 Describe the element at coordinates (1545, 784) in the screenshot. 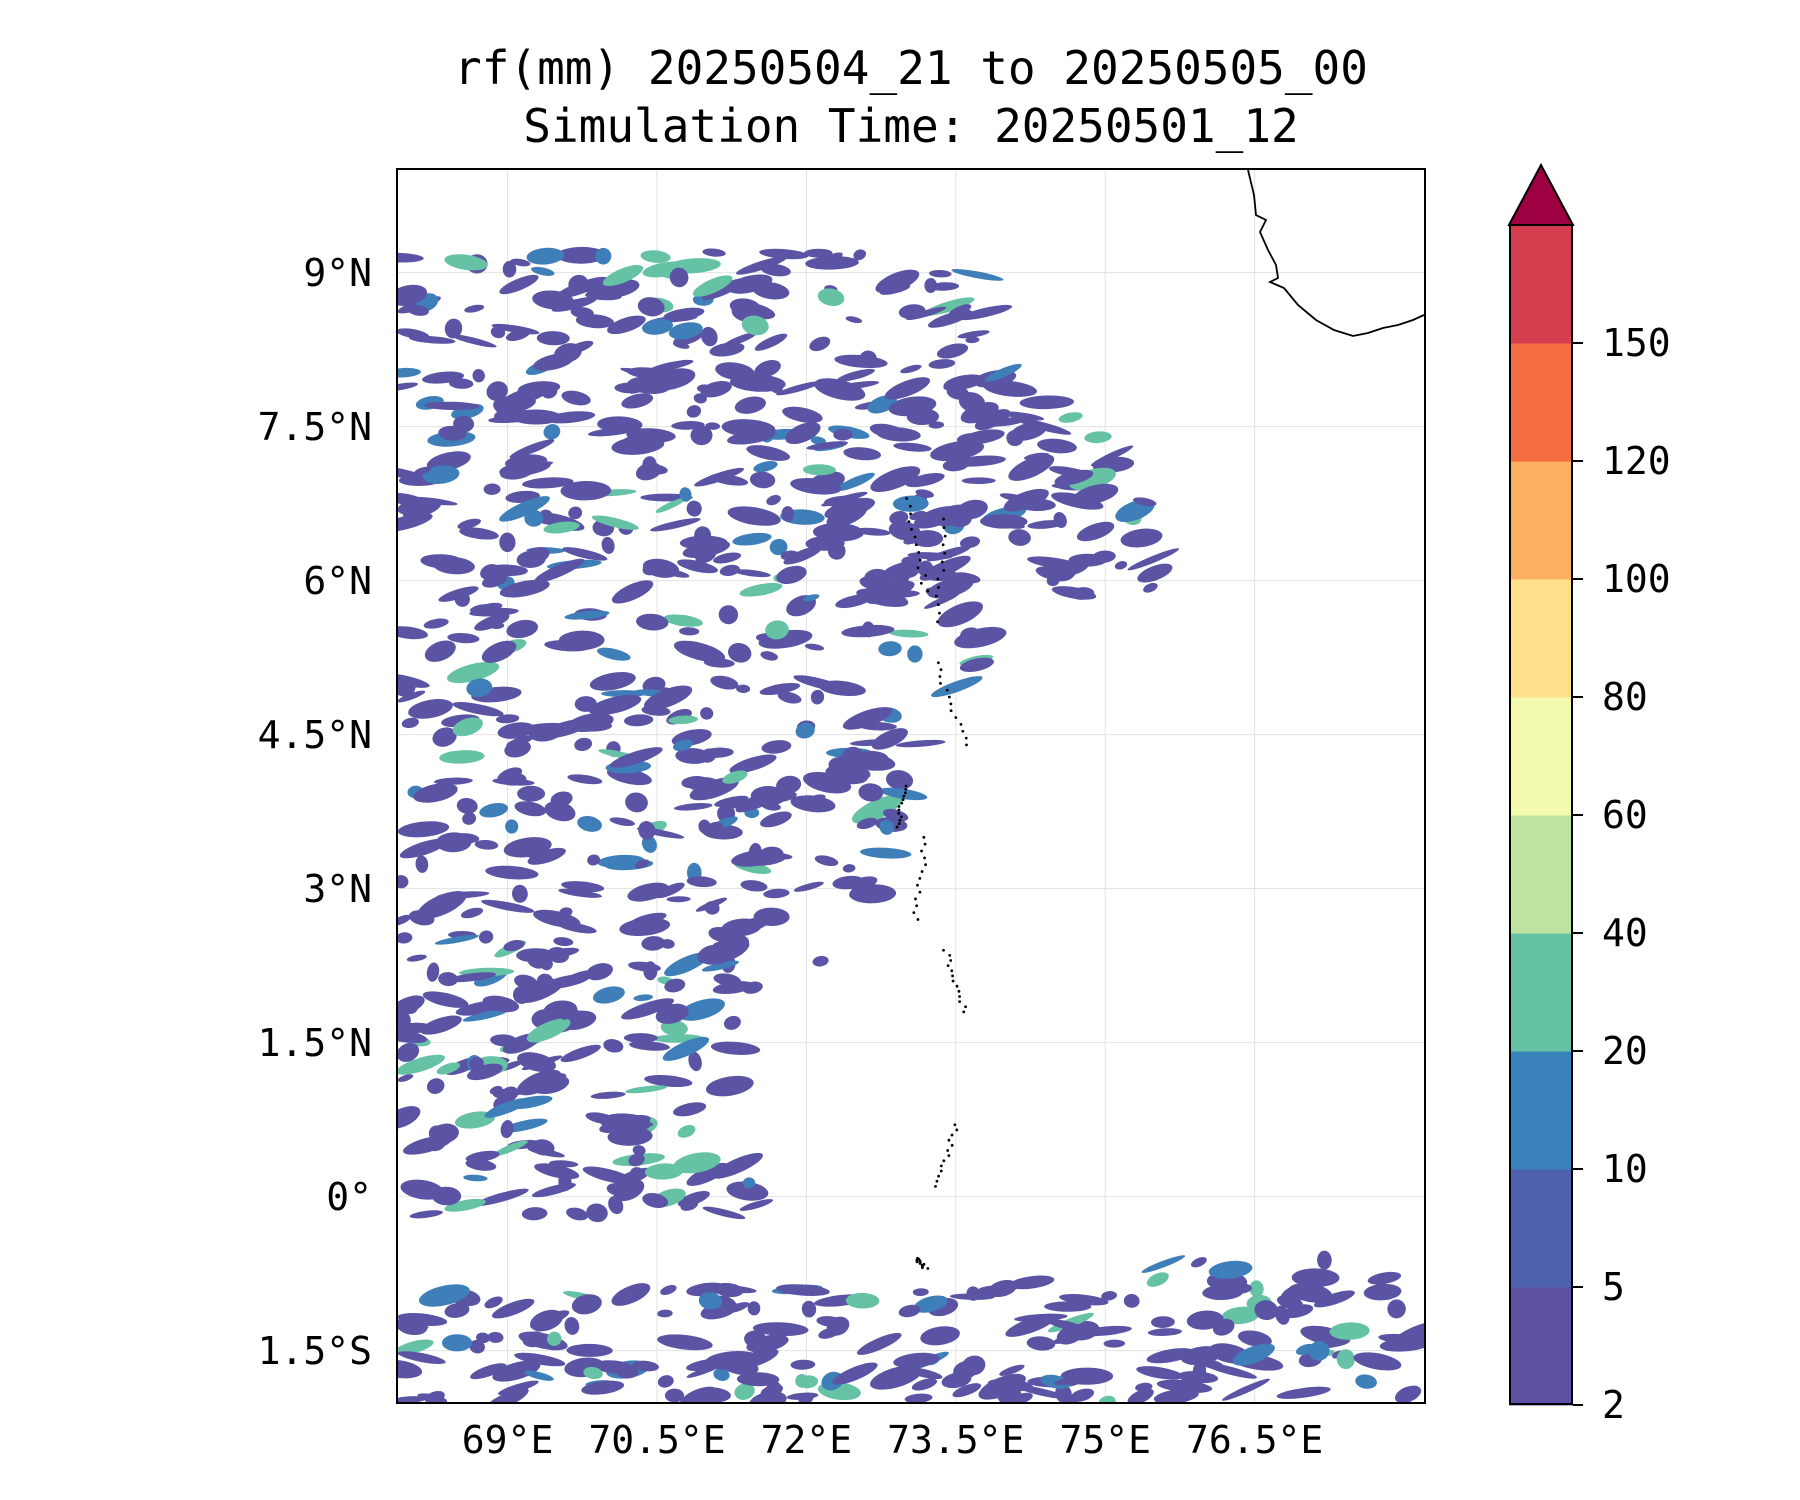

I see `colorbar-scale` at that location.